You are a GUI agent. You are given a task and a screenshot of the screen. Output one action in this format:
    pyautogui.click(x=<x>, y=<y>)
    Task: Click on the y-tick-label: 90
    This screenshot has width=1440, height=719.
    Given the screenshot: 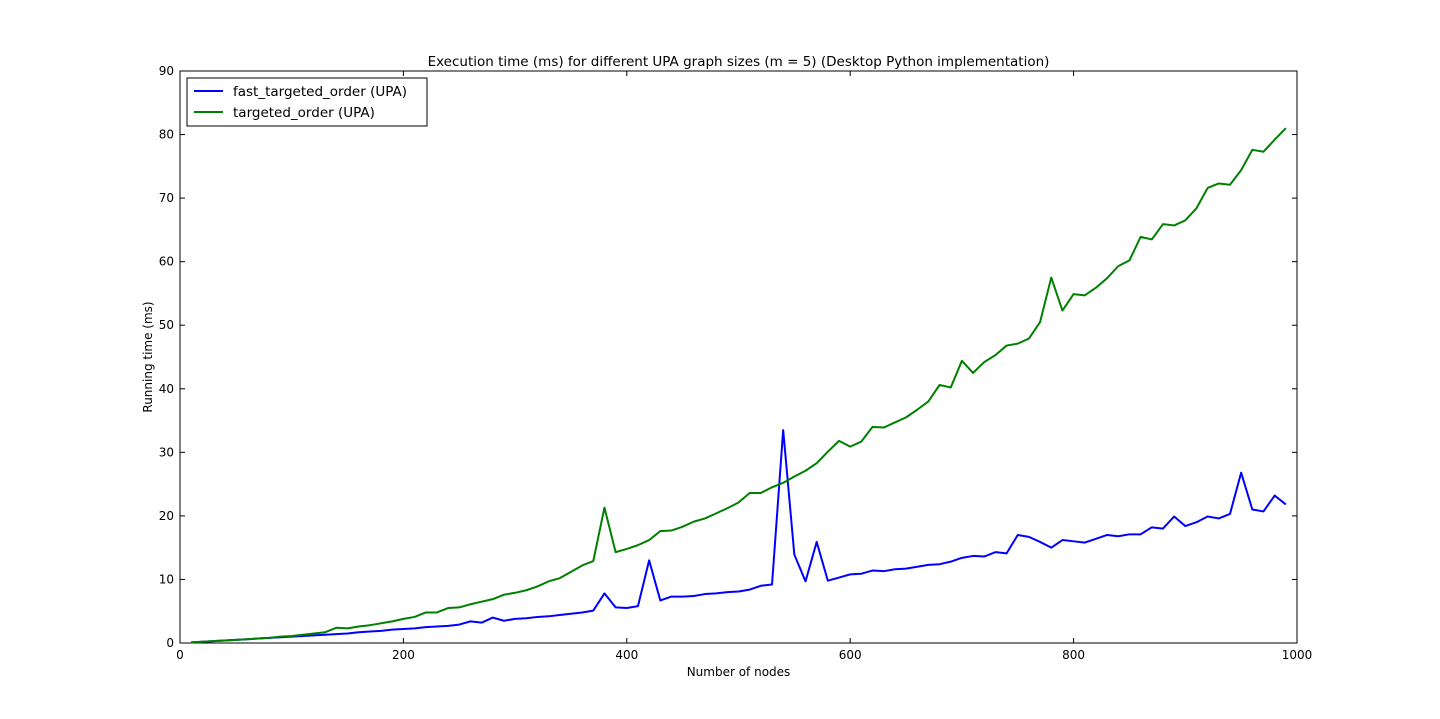 What is the action you would take?
    pyautogui.click(x=166, y=71)
    